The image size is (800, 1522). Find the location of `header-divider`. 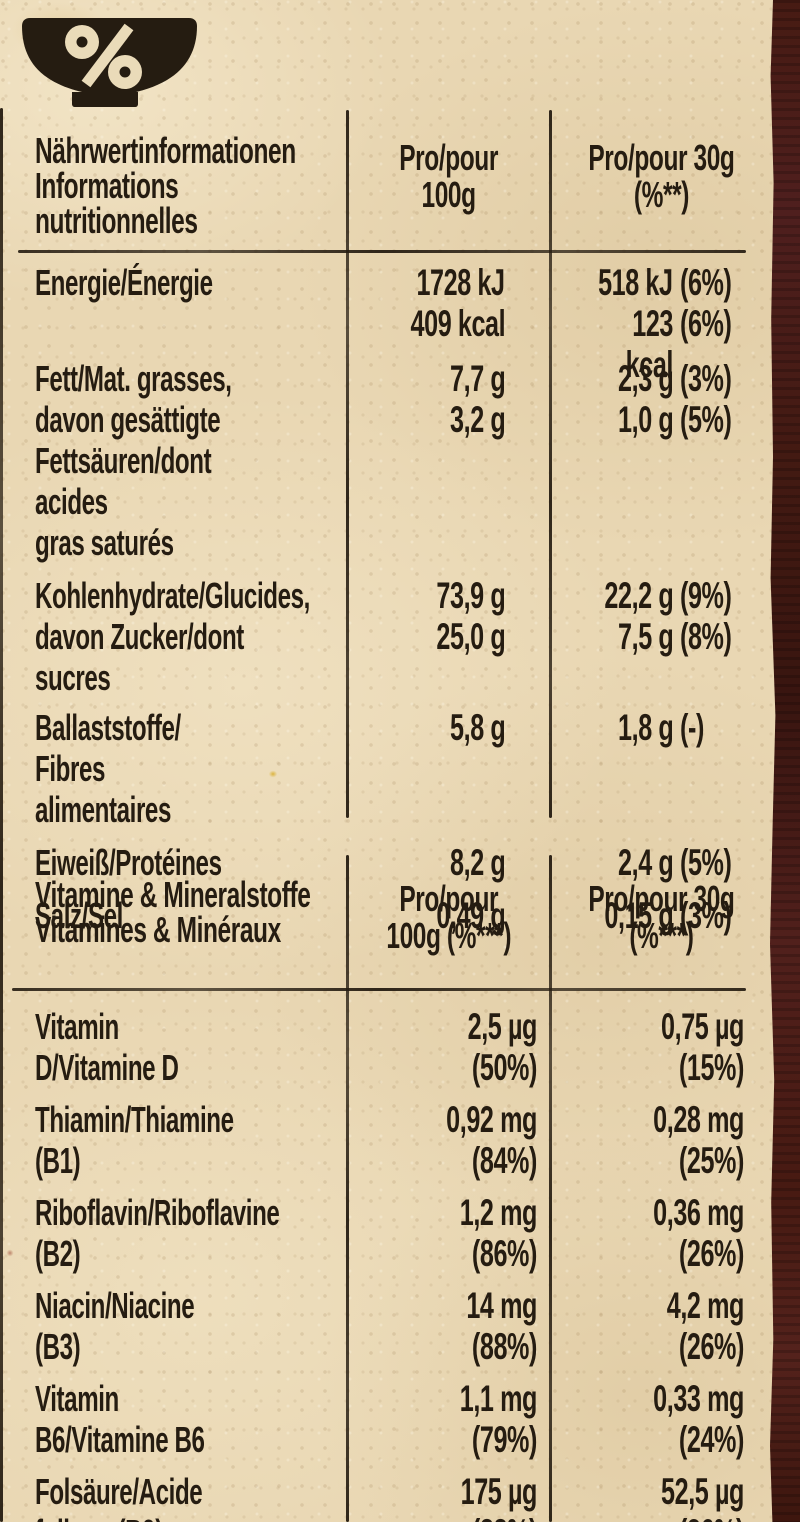

header-divider is located at coordinates (382, 251).